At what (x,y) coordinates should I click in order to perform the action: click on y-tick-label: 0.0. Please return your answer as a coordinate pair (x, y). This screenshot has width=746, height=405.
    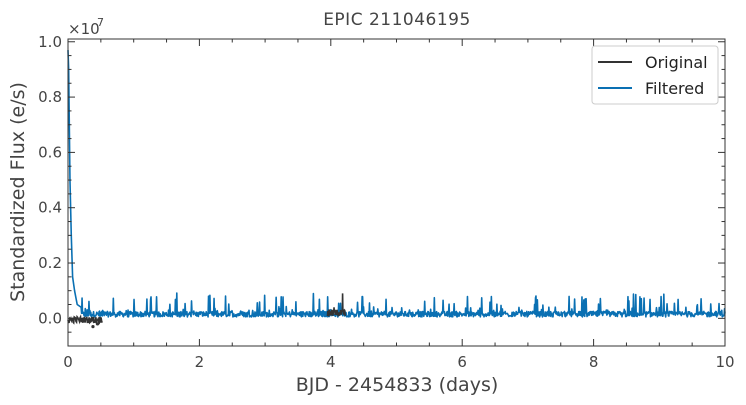
    Looking at the image, I should click on (50, 318).